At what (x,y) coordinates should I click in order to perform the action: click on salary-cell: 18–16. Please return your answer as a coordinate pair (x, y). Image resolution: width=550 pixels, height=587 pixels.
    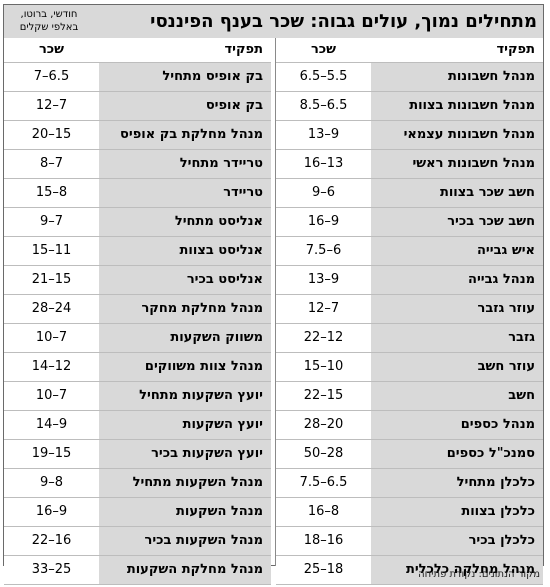
    Looking at the image, I should click on (323, 541).